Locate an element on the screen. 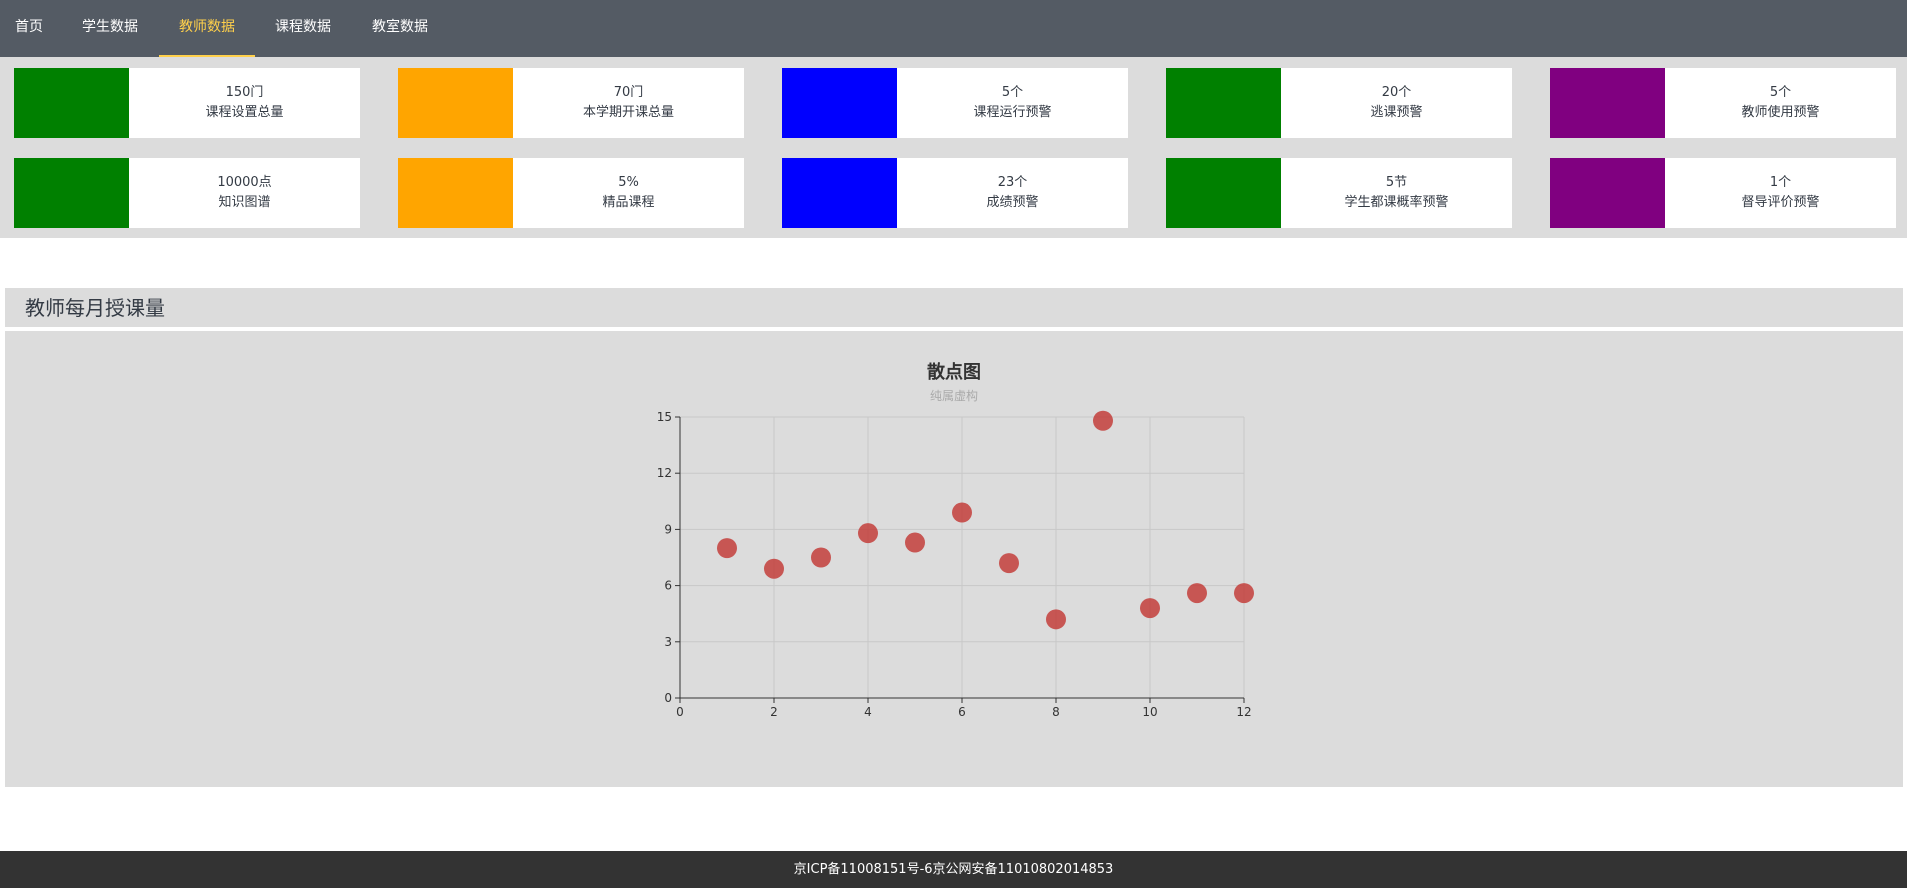  stat-value: 5% is located at coordinates (628, 182).